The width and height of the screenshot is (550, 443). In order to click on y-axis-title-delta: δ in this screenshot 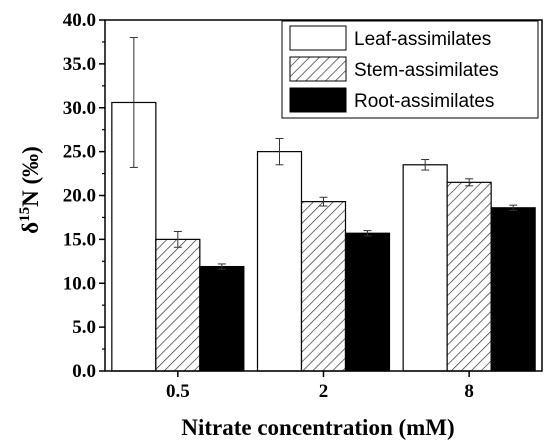, I will do `click(30, 228)`.